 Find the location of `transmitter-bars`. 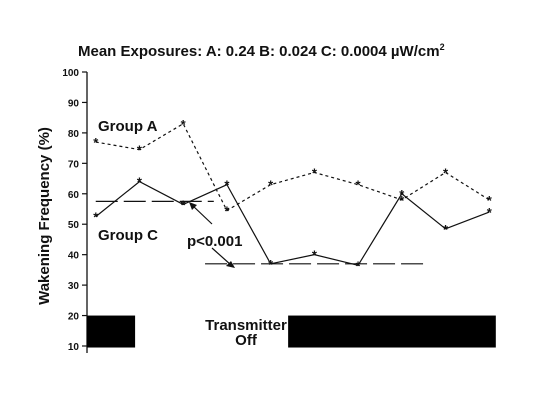

transmitter-bars is located at coordinates (291, 331).